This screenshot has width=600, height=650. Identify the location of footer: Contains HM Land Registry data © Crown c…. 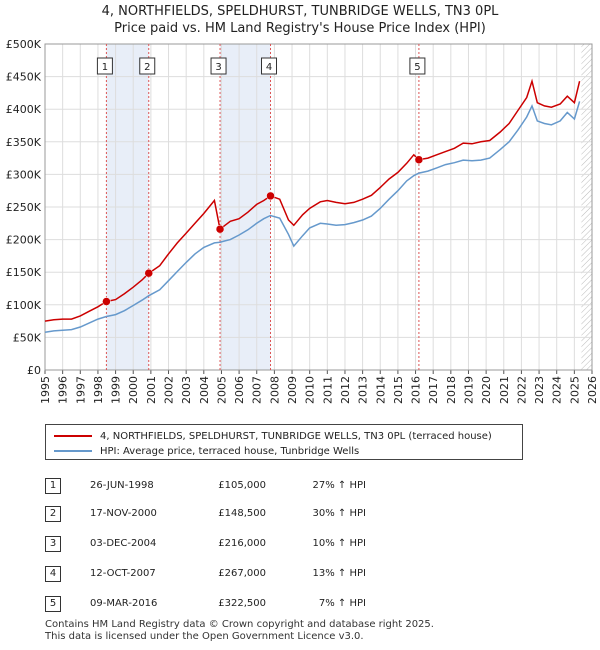
(239, 631).